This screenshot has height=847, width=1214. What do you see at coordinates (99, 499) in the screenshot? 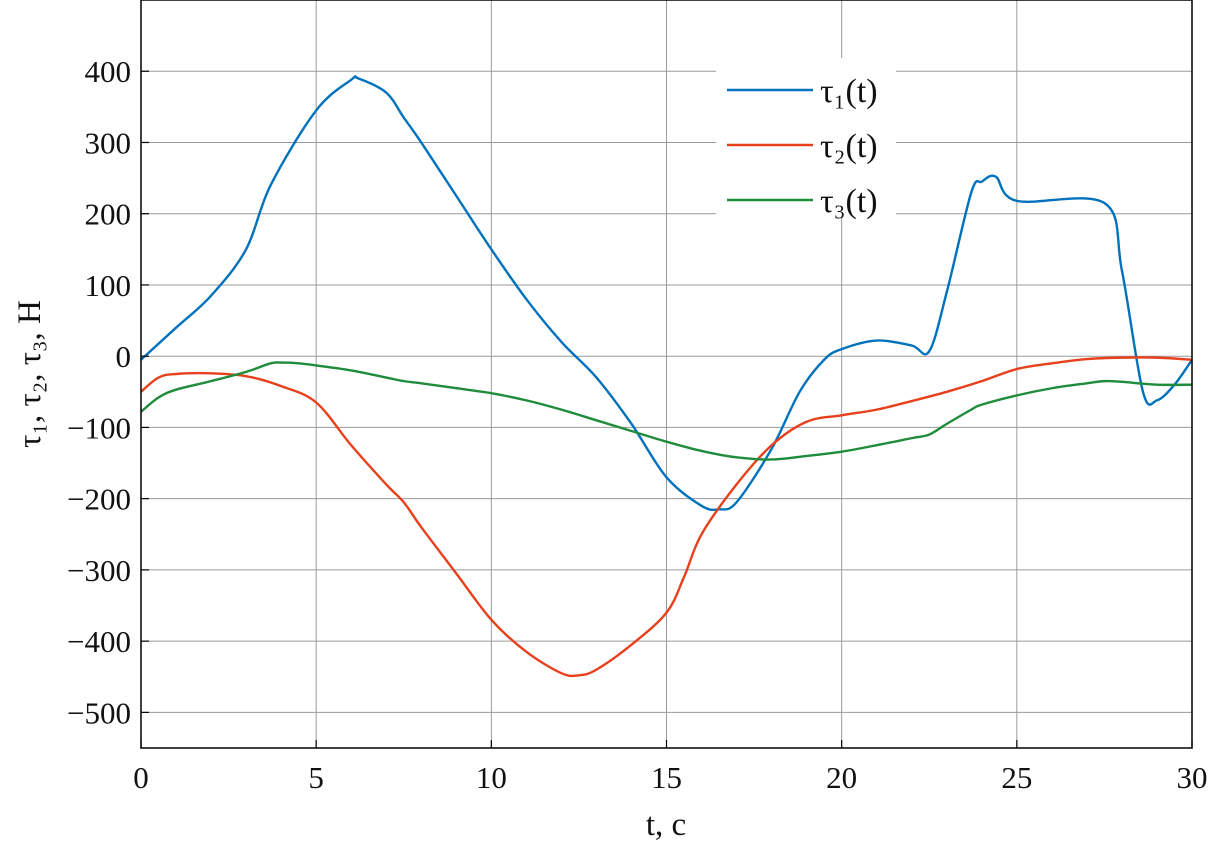
I see `y-tick-label: −200` at bounding box center [99, 499].